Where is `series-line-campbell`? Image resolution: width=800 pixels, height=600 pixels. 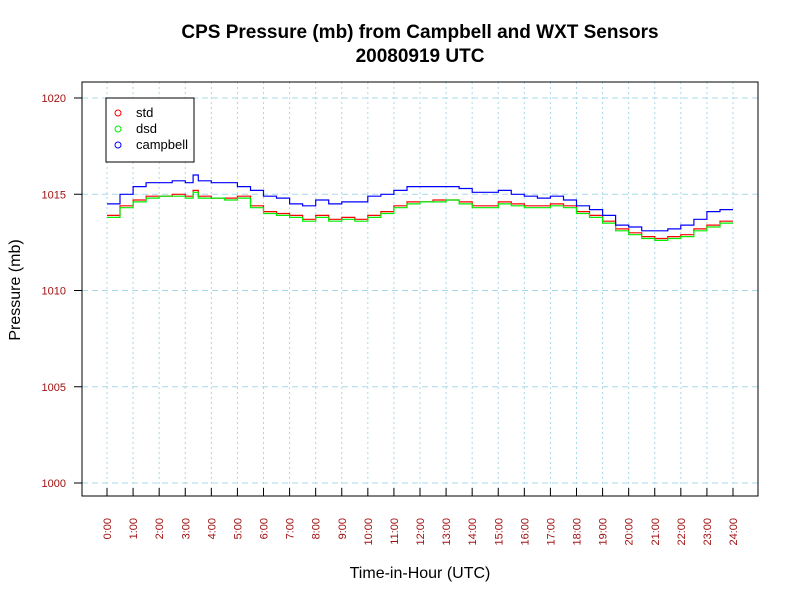
series-line-campbell is located at coordinates (420, 203).